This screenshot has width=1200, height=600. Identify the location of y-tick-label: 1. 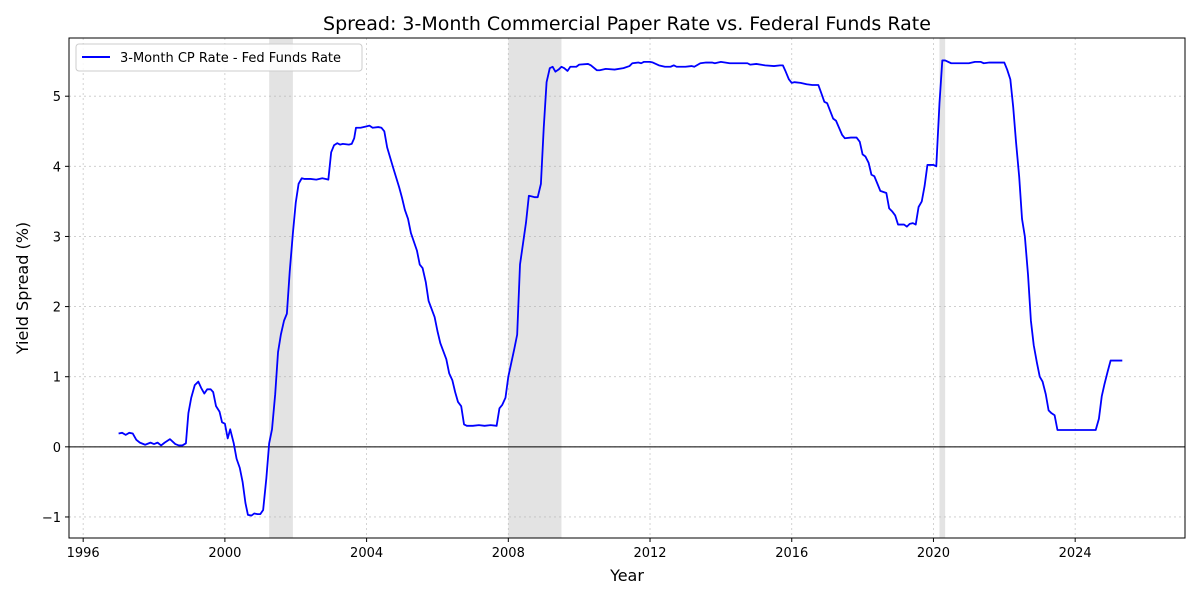
(57, 378).